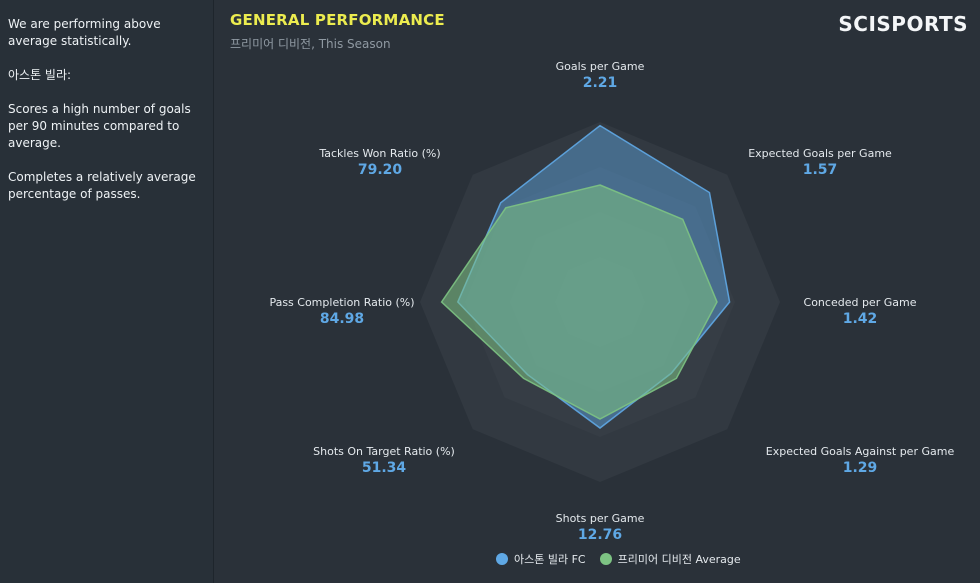  What do you see at coordinates (380, 153) in the screenshot?
I see `axis-name: Tackles Won Ratio (%)` at bounding box center [380, 153].